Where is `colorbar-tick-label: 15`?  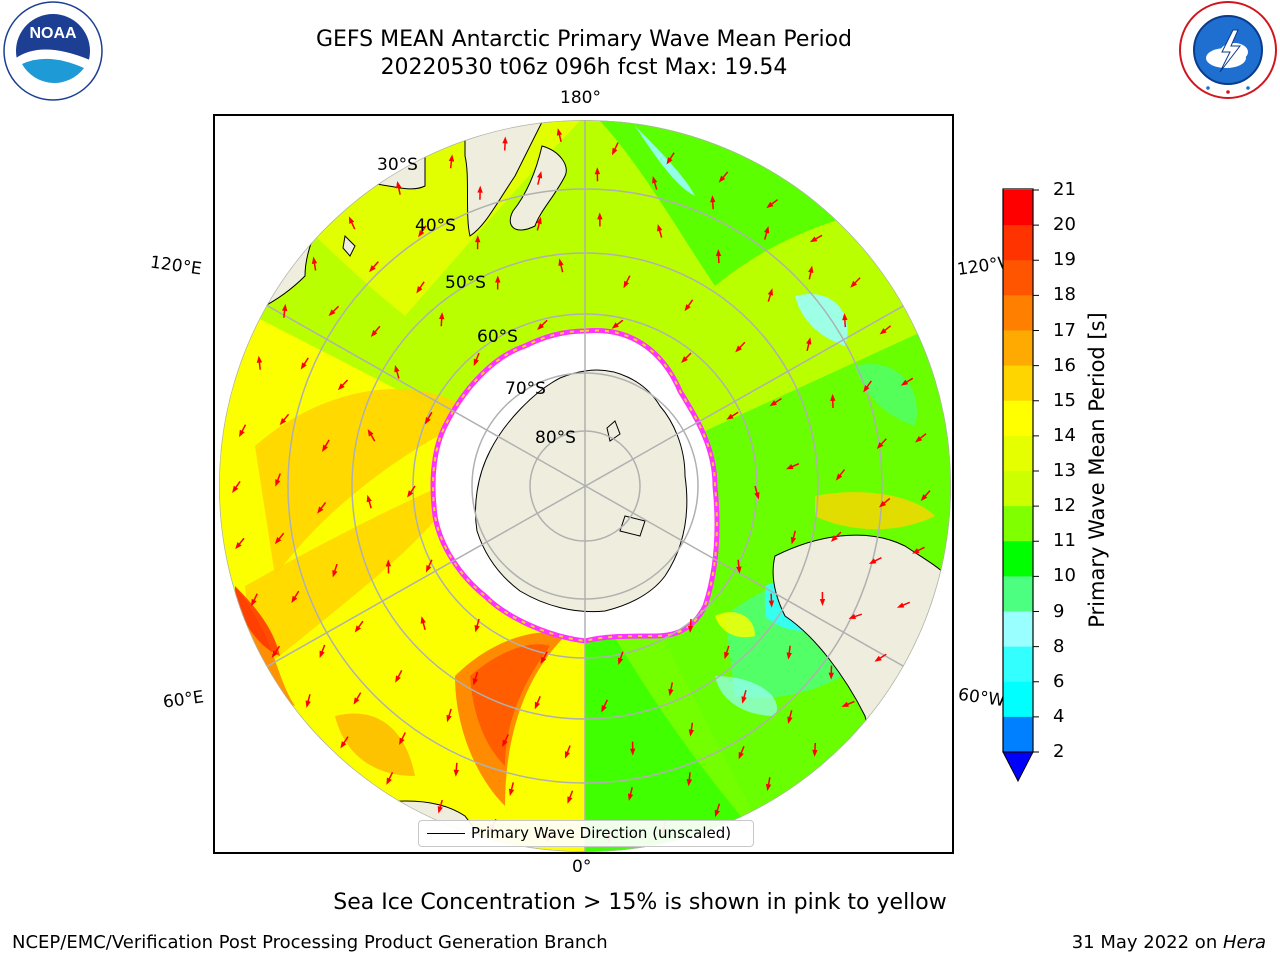 colorbar-tick-label: 15 is located at coordinates (1064, 400).